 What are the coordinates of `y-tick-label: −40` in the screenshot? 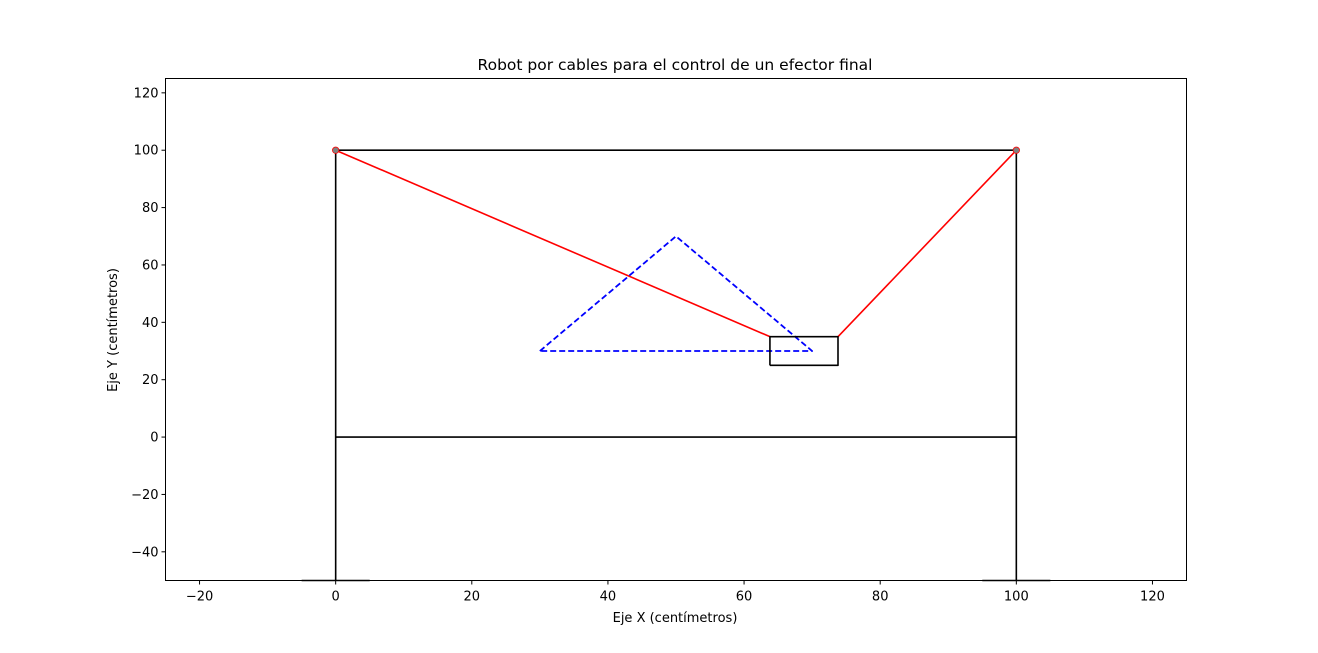 It's located at (144, 552).